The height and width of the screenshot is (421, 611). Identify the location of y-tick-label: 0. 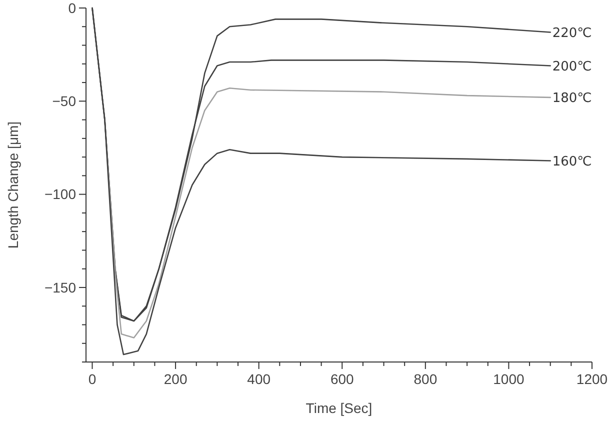
(72, 8).